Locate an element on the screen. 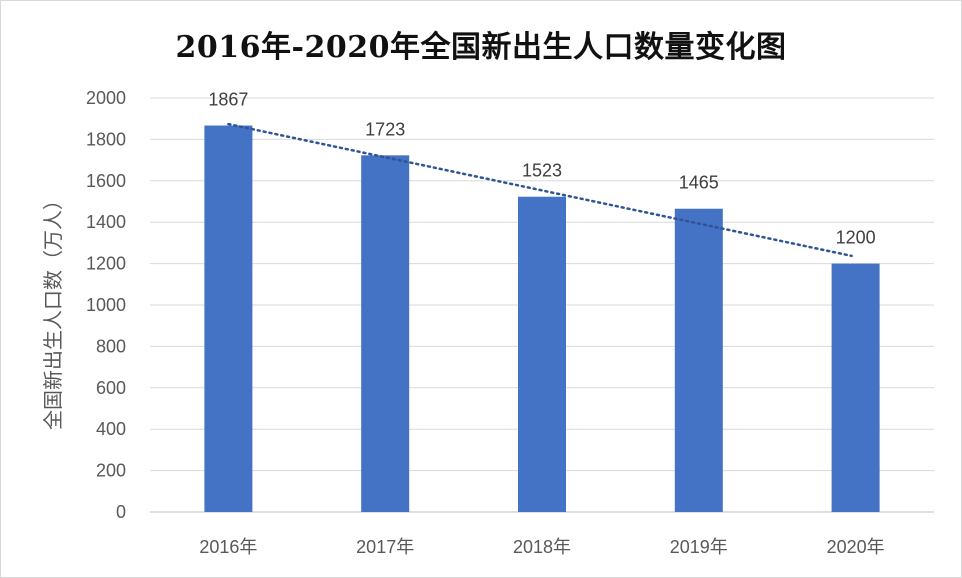  data-label: 1523 is located at coordinates (542, 171).